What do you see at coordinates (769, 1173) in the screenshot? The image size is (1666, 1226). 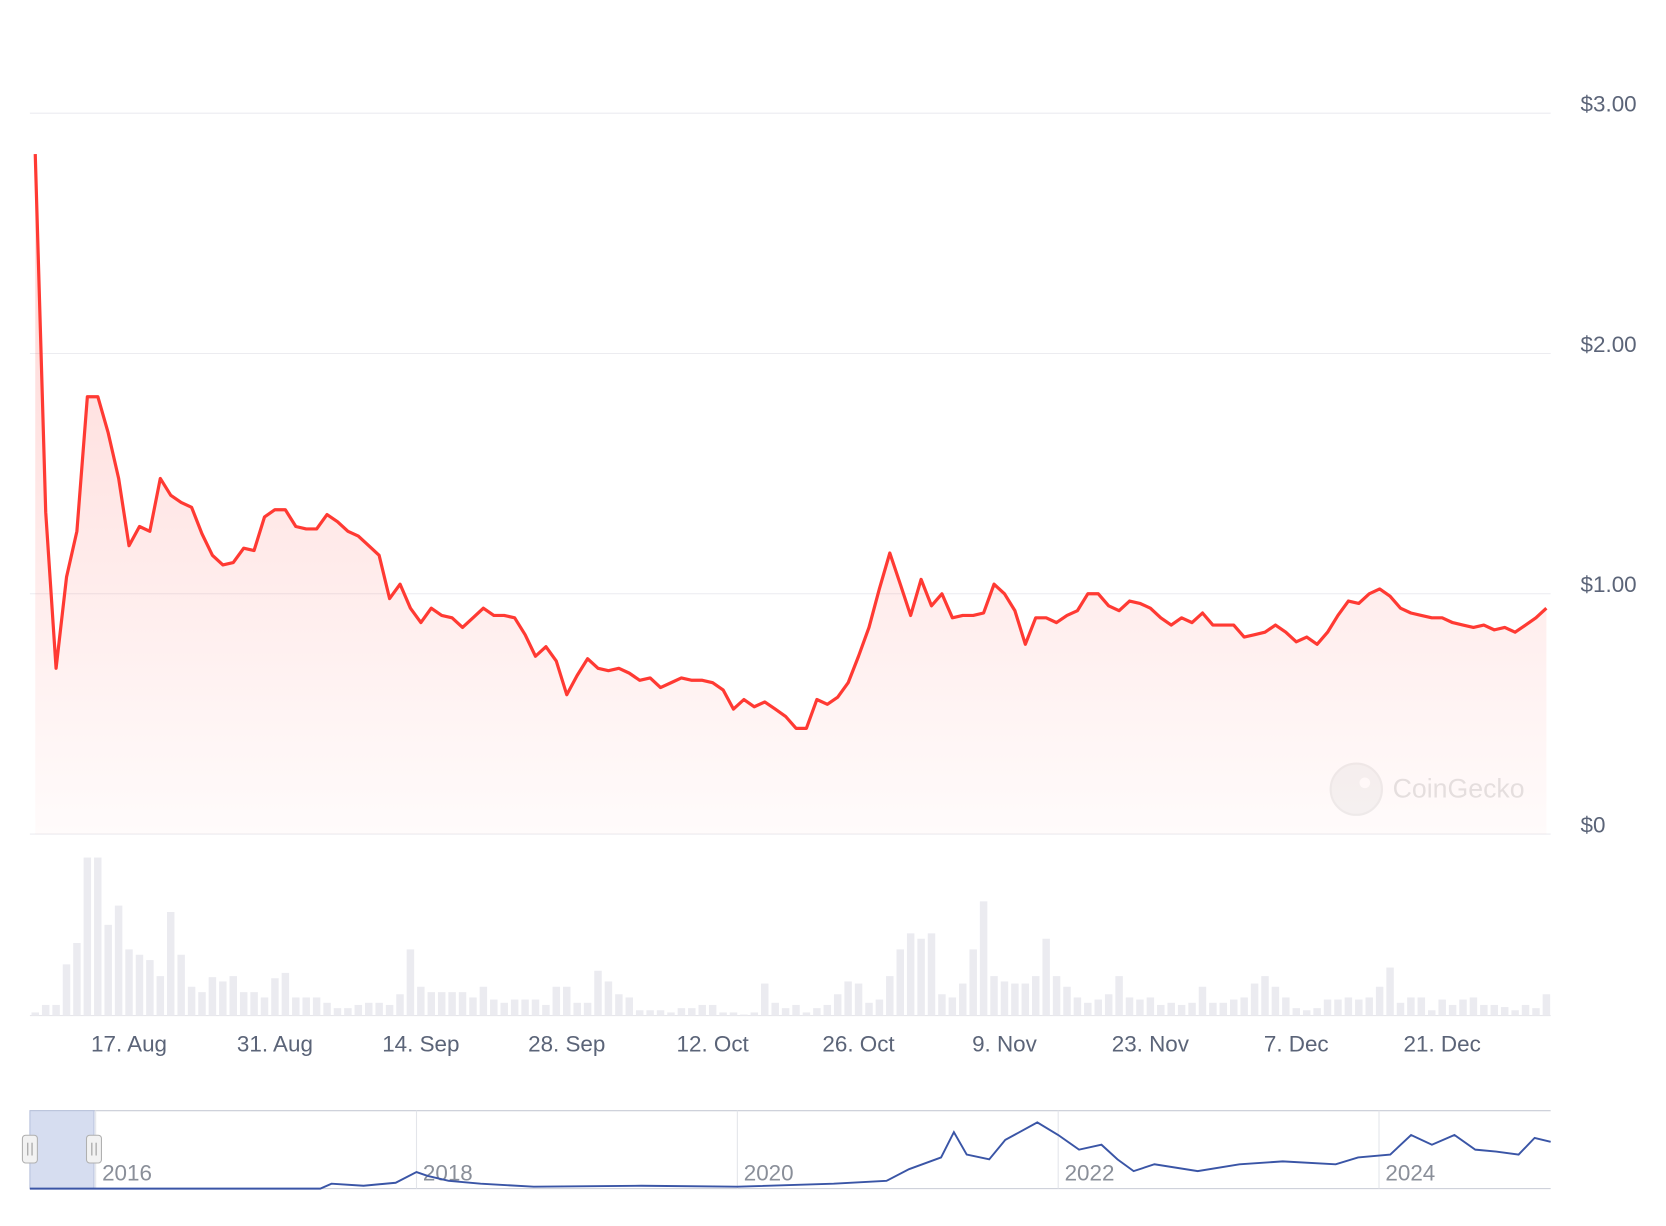 I see `navigator-year-label: 2020` at bounding box center [769, 1173].